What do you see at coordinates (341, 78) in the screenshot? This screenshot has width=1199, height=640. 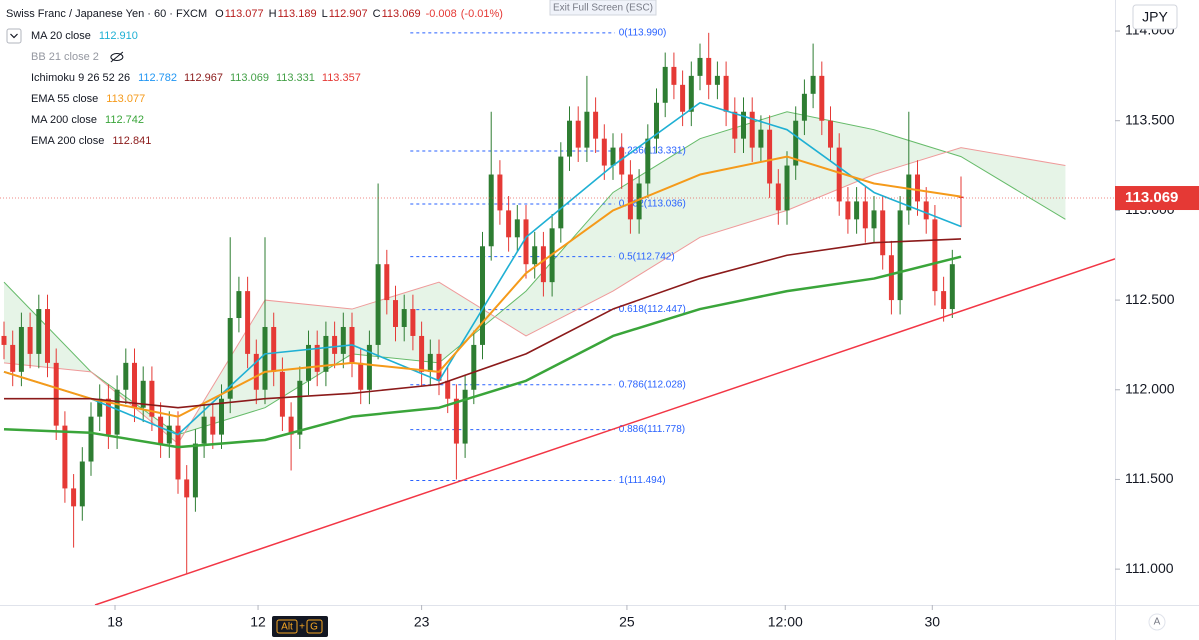 I see `indicator-value: 113.357` at bounding box center [341, 78].